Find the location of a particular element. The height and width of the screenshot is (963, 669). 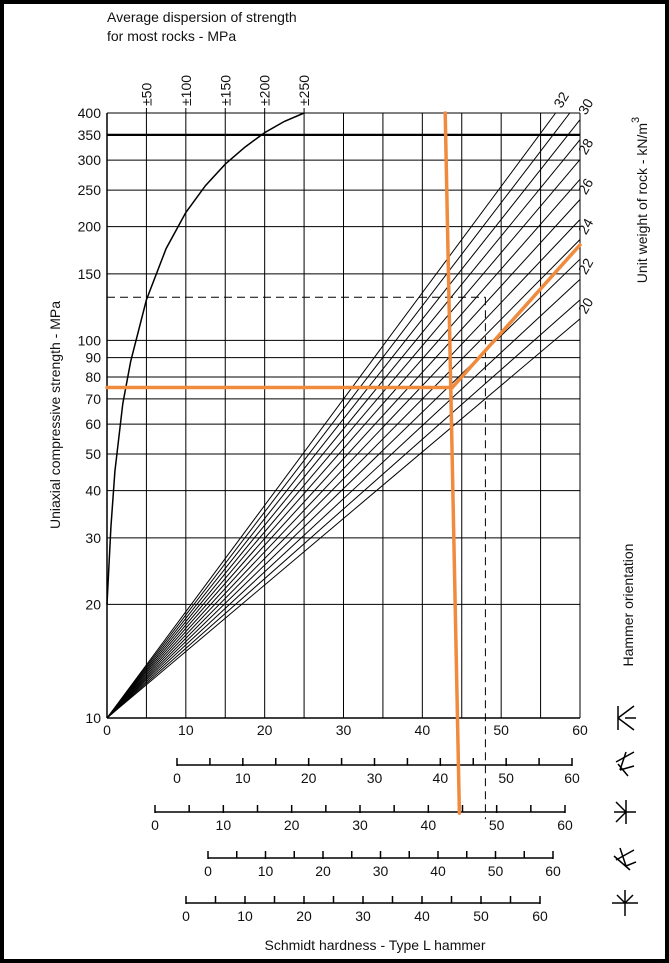

x-tick-label: 60 is located at coordinates (580, 730).